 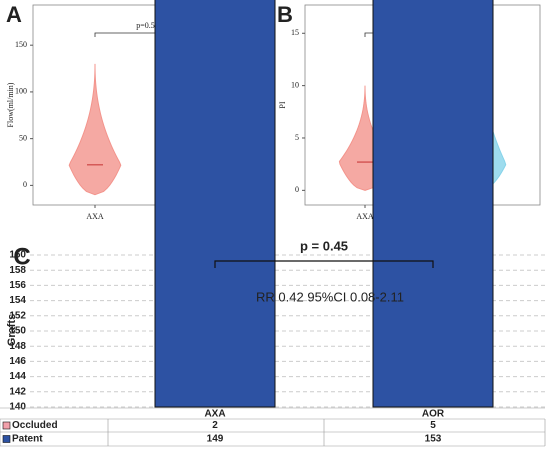 What do you see at coordinates (324, 264) in the screenshot?
I see `significance-bracket` at bounding box center [324, 264].